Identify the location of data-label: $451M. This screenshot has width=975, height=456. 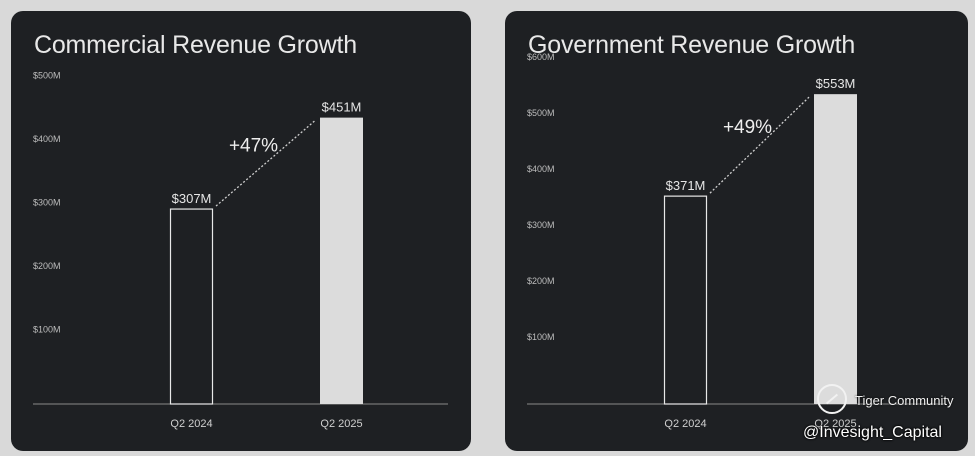
(342, 107).